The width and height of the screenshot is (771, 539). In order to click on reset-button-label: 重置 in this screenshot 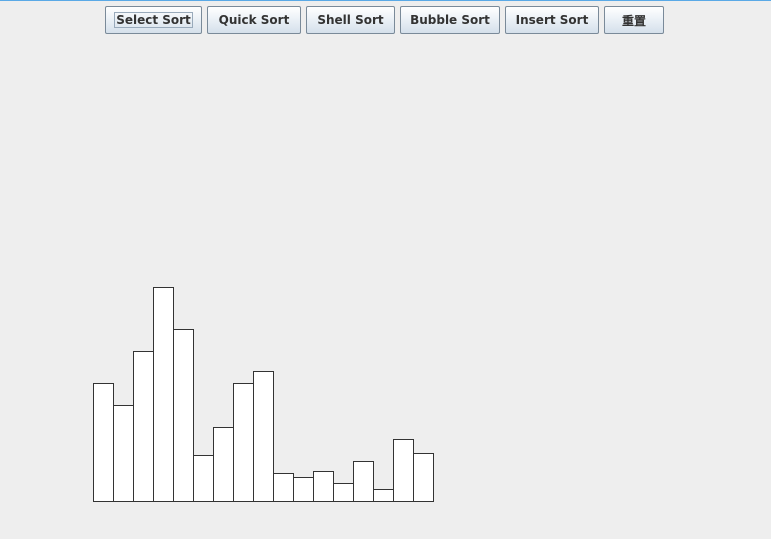, I will do `click(633, 20)`.